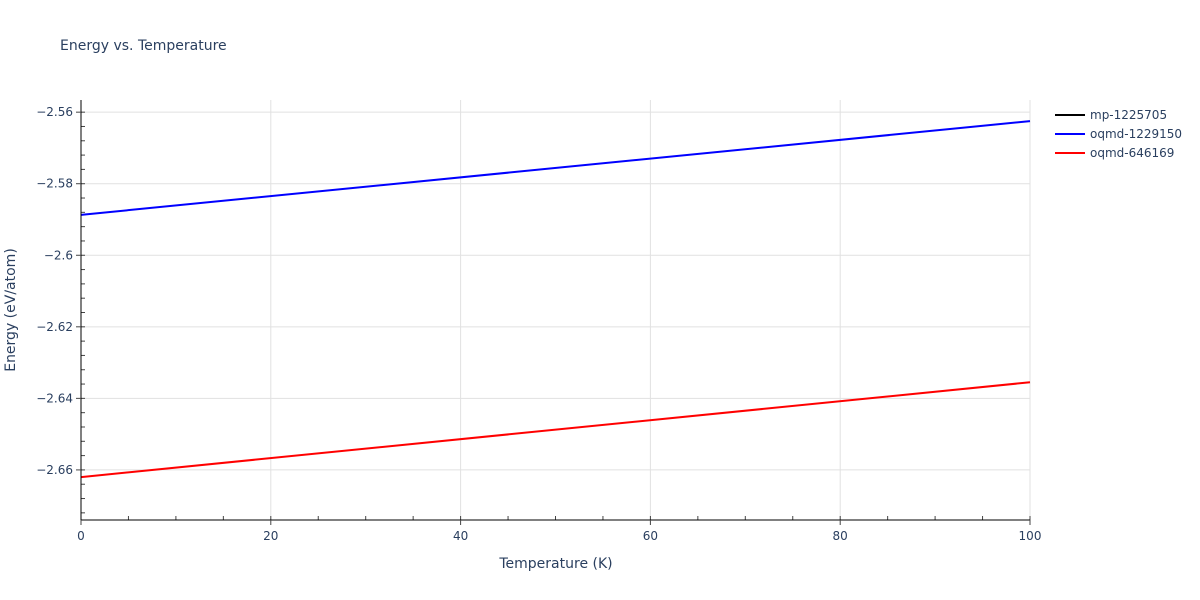 The height and width of the screenshot is (600, 1200). I want to click on y-axis-title: Energy (eV/atom), so click(11, 310).